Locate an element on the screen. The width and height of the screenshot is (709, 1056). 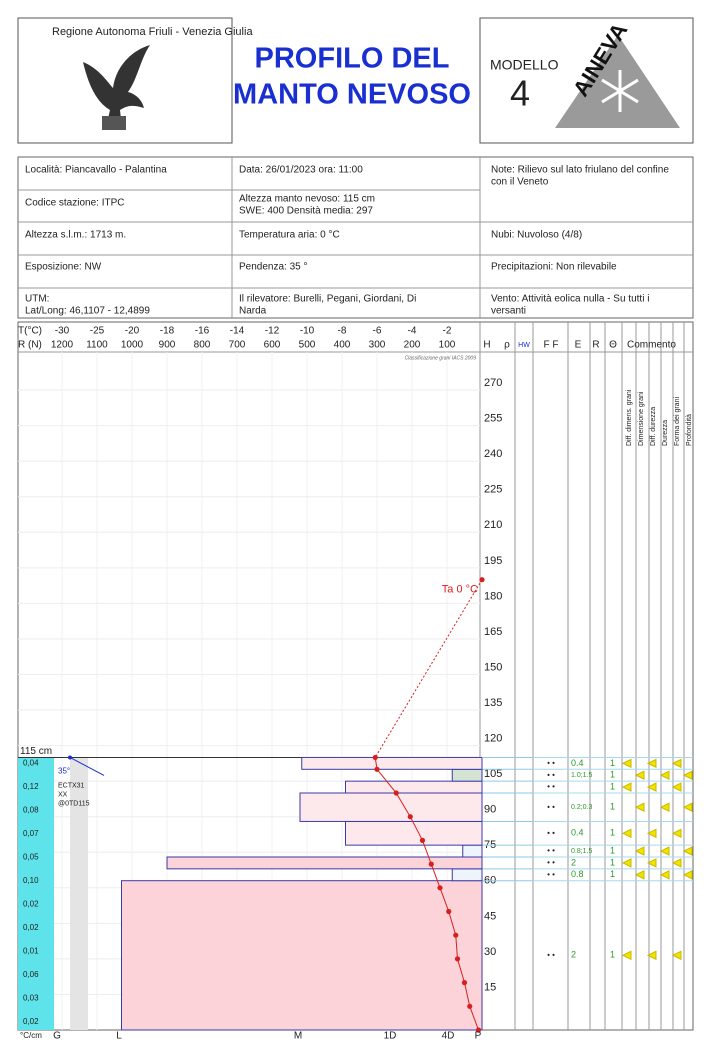
h-tick-label: 210 is located at coordinates (493, 525).